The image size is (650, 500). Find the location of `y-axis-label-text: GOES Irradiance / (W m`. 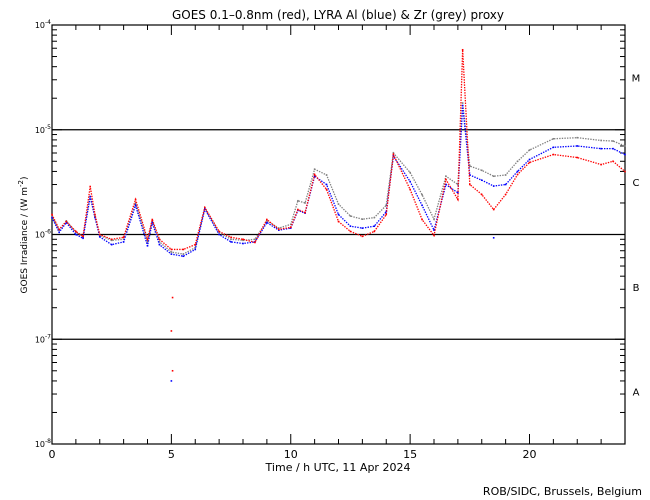

y-axis-label-text: GOES Irradiance / (W m is located at coordinates (25, 240).